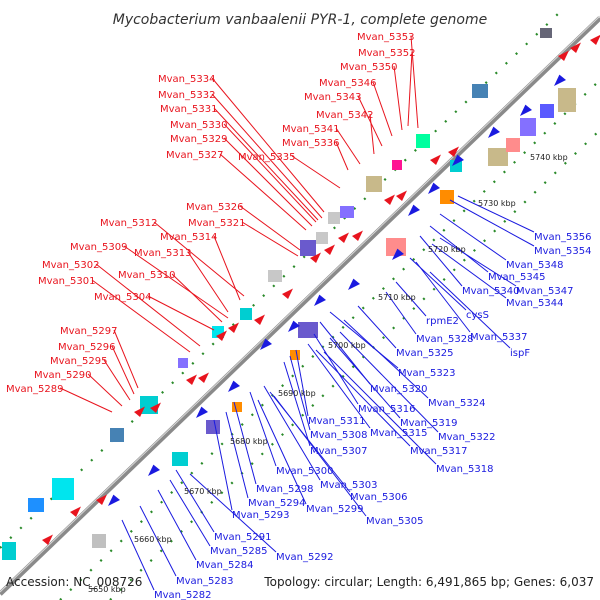  I want to click on reverse-gene-label: Mvan_5325, so click(424, 353).